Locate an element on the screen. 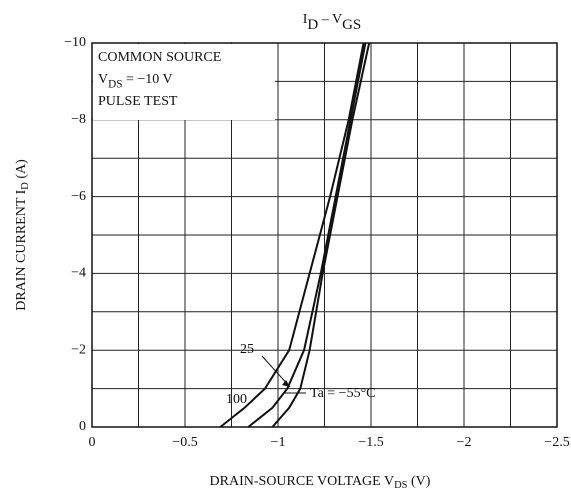 This screenshot has width=571, height=497. x-tick-label: −1 is located at coordinates (278, 442).